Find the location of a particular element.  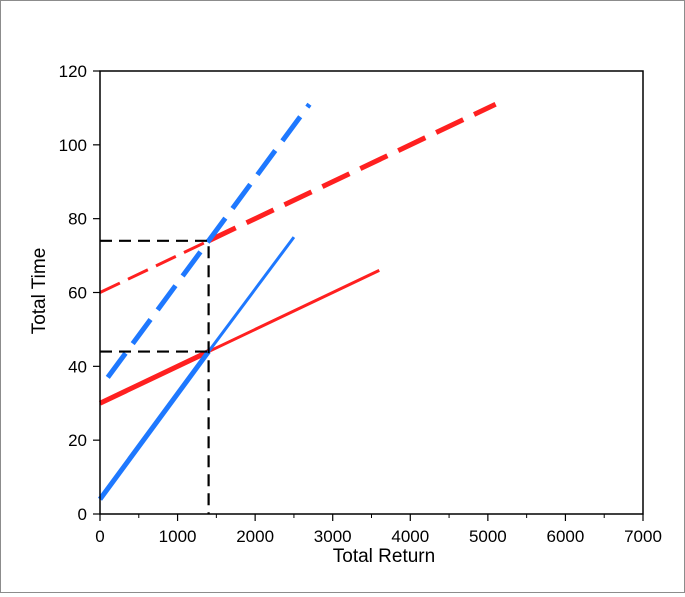

y-tick-label: 60 is located at coordinates (77, 293).